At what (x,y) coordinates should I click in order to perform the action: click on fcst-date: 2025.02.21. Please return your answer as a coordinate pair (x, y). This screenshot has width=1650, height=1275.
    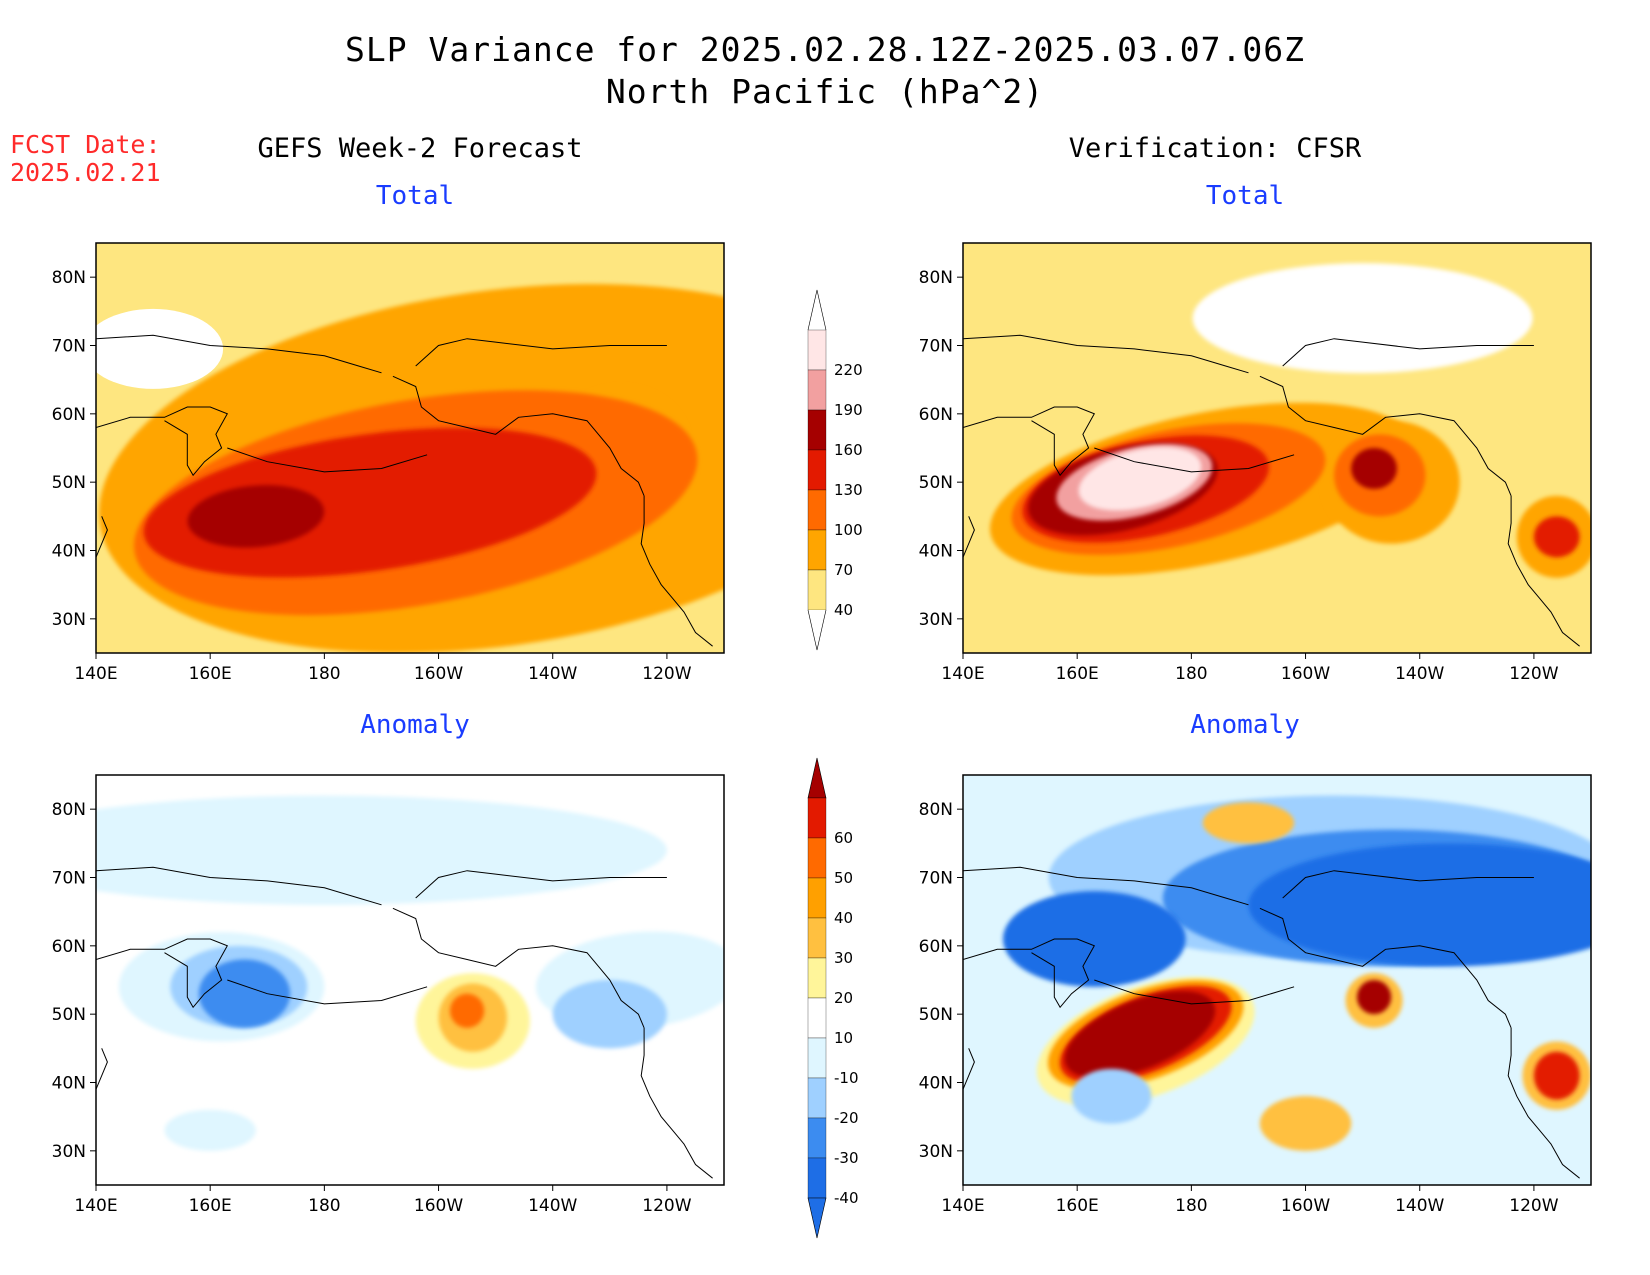
    Looking at the image, I should click on (85, 172).